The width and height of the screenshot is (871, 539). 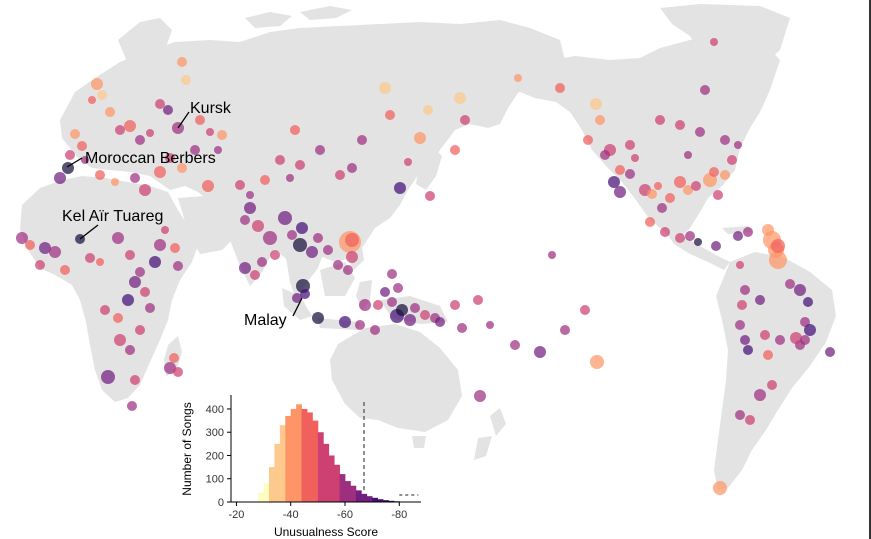 What do you see at coordinates (644, 137) in the screenshot?
I see `land-north-america` at bounding box center [644, 137].